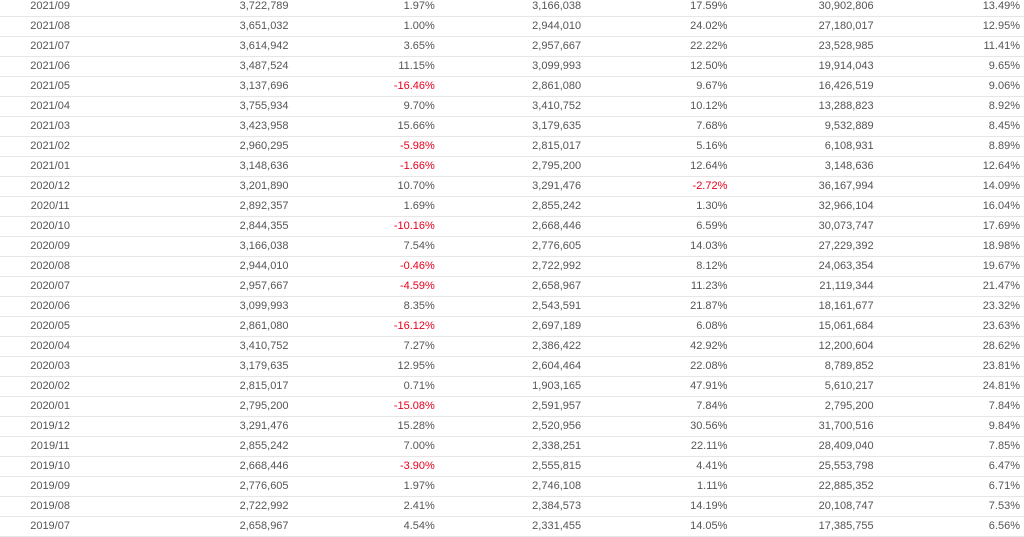 This screenshot has height=537, width=1024. What do you see at coordinates (508, 526) in the screenshot?
I see `cell-prior-value: 2,331,455` at bounding box center [508, 526].